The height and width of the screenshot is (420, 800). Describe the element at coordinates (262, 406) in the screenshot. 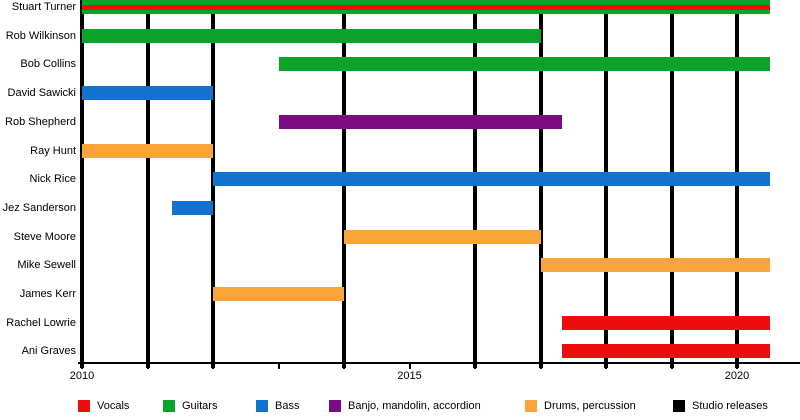

I see `legend-swatch-bass` at that location.